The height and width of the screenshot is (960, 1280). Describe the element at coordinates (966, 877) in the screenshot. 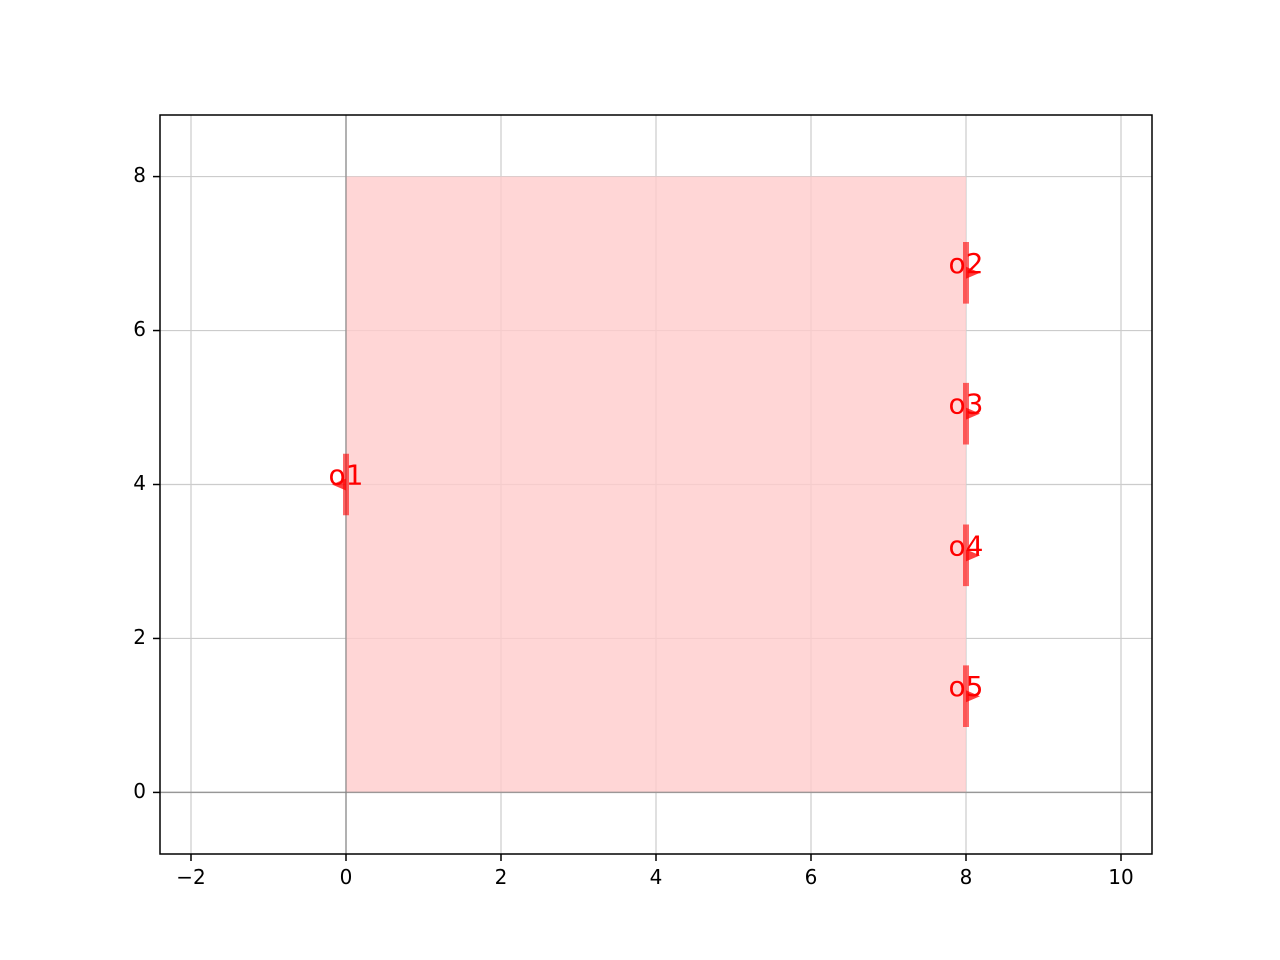

I see `x-tick-label-5: 8` at that location.